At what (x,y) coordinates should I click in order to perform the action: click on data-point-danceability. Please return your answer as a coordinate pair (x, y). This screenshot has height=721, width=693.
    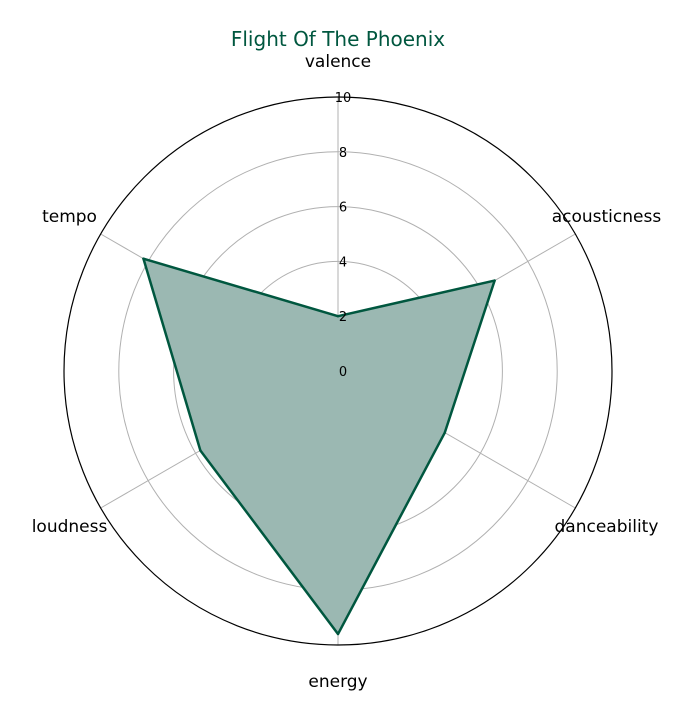
    Looking at the image, I should click on (444, 432).